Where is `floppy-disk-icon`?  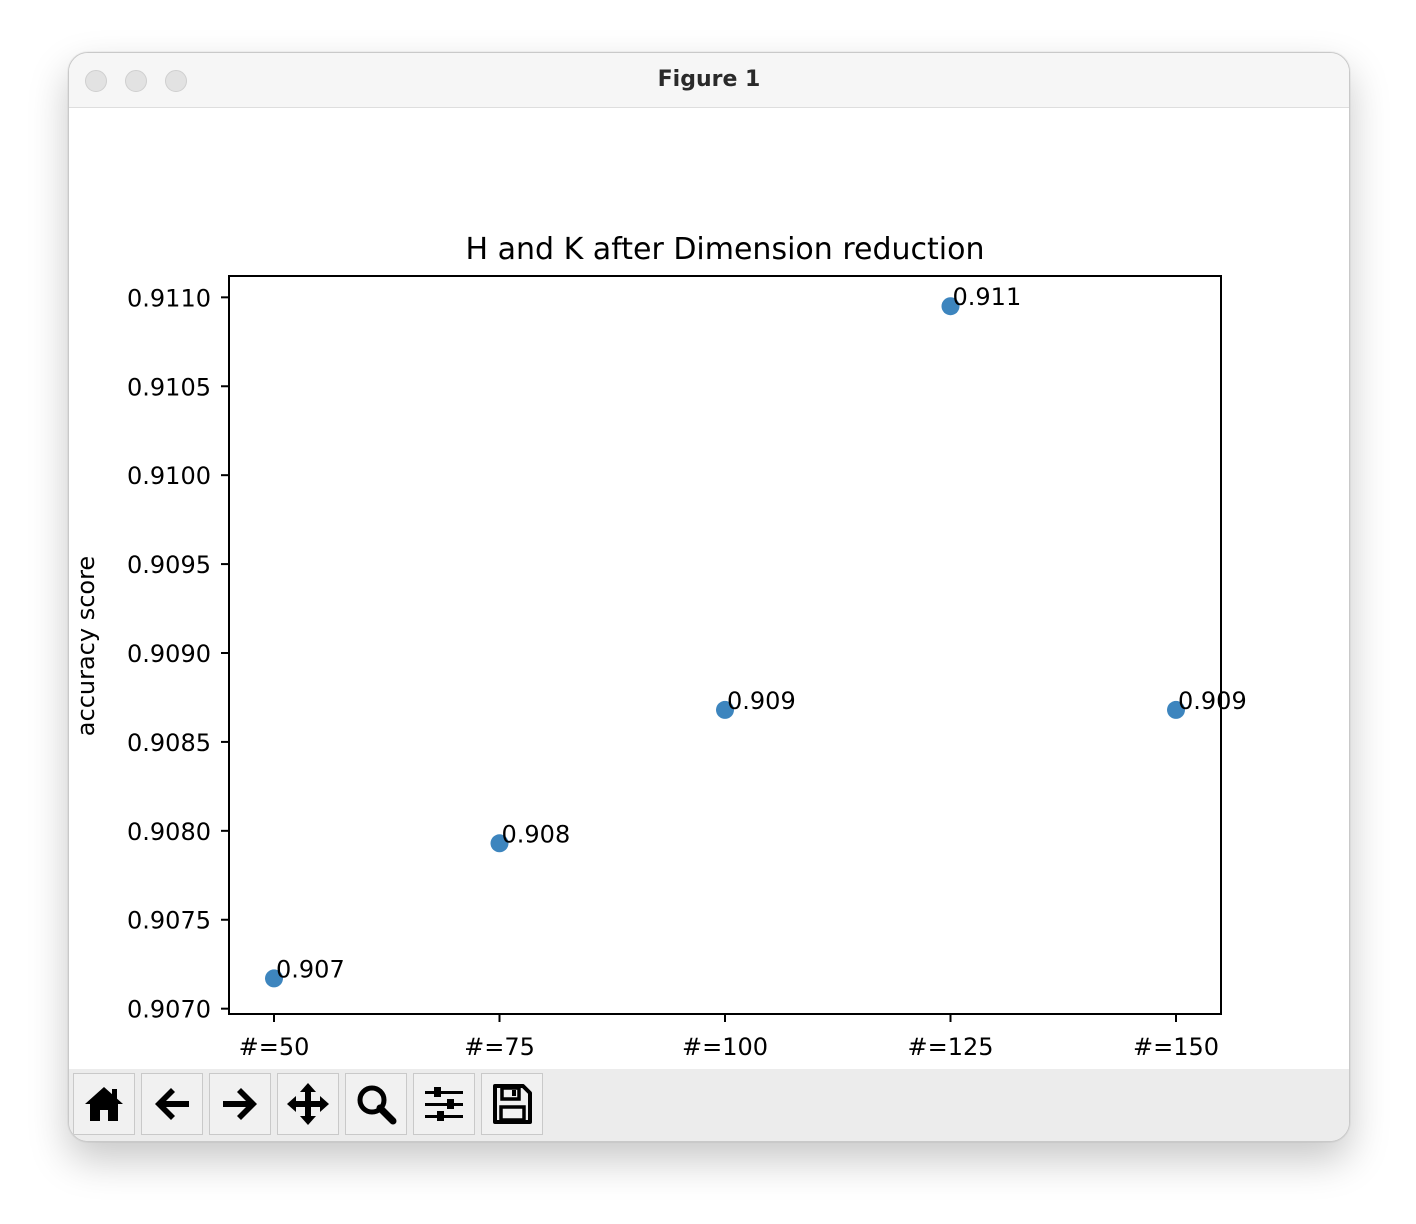
floppy-disk-icon is located at coordinates (512, 1104).